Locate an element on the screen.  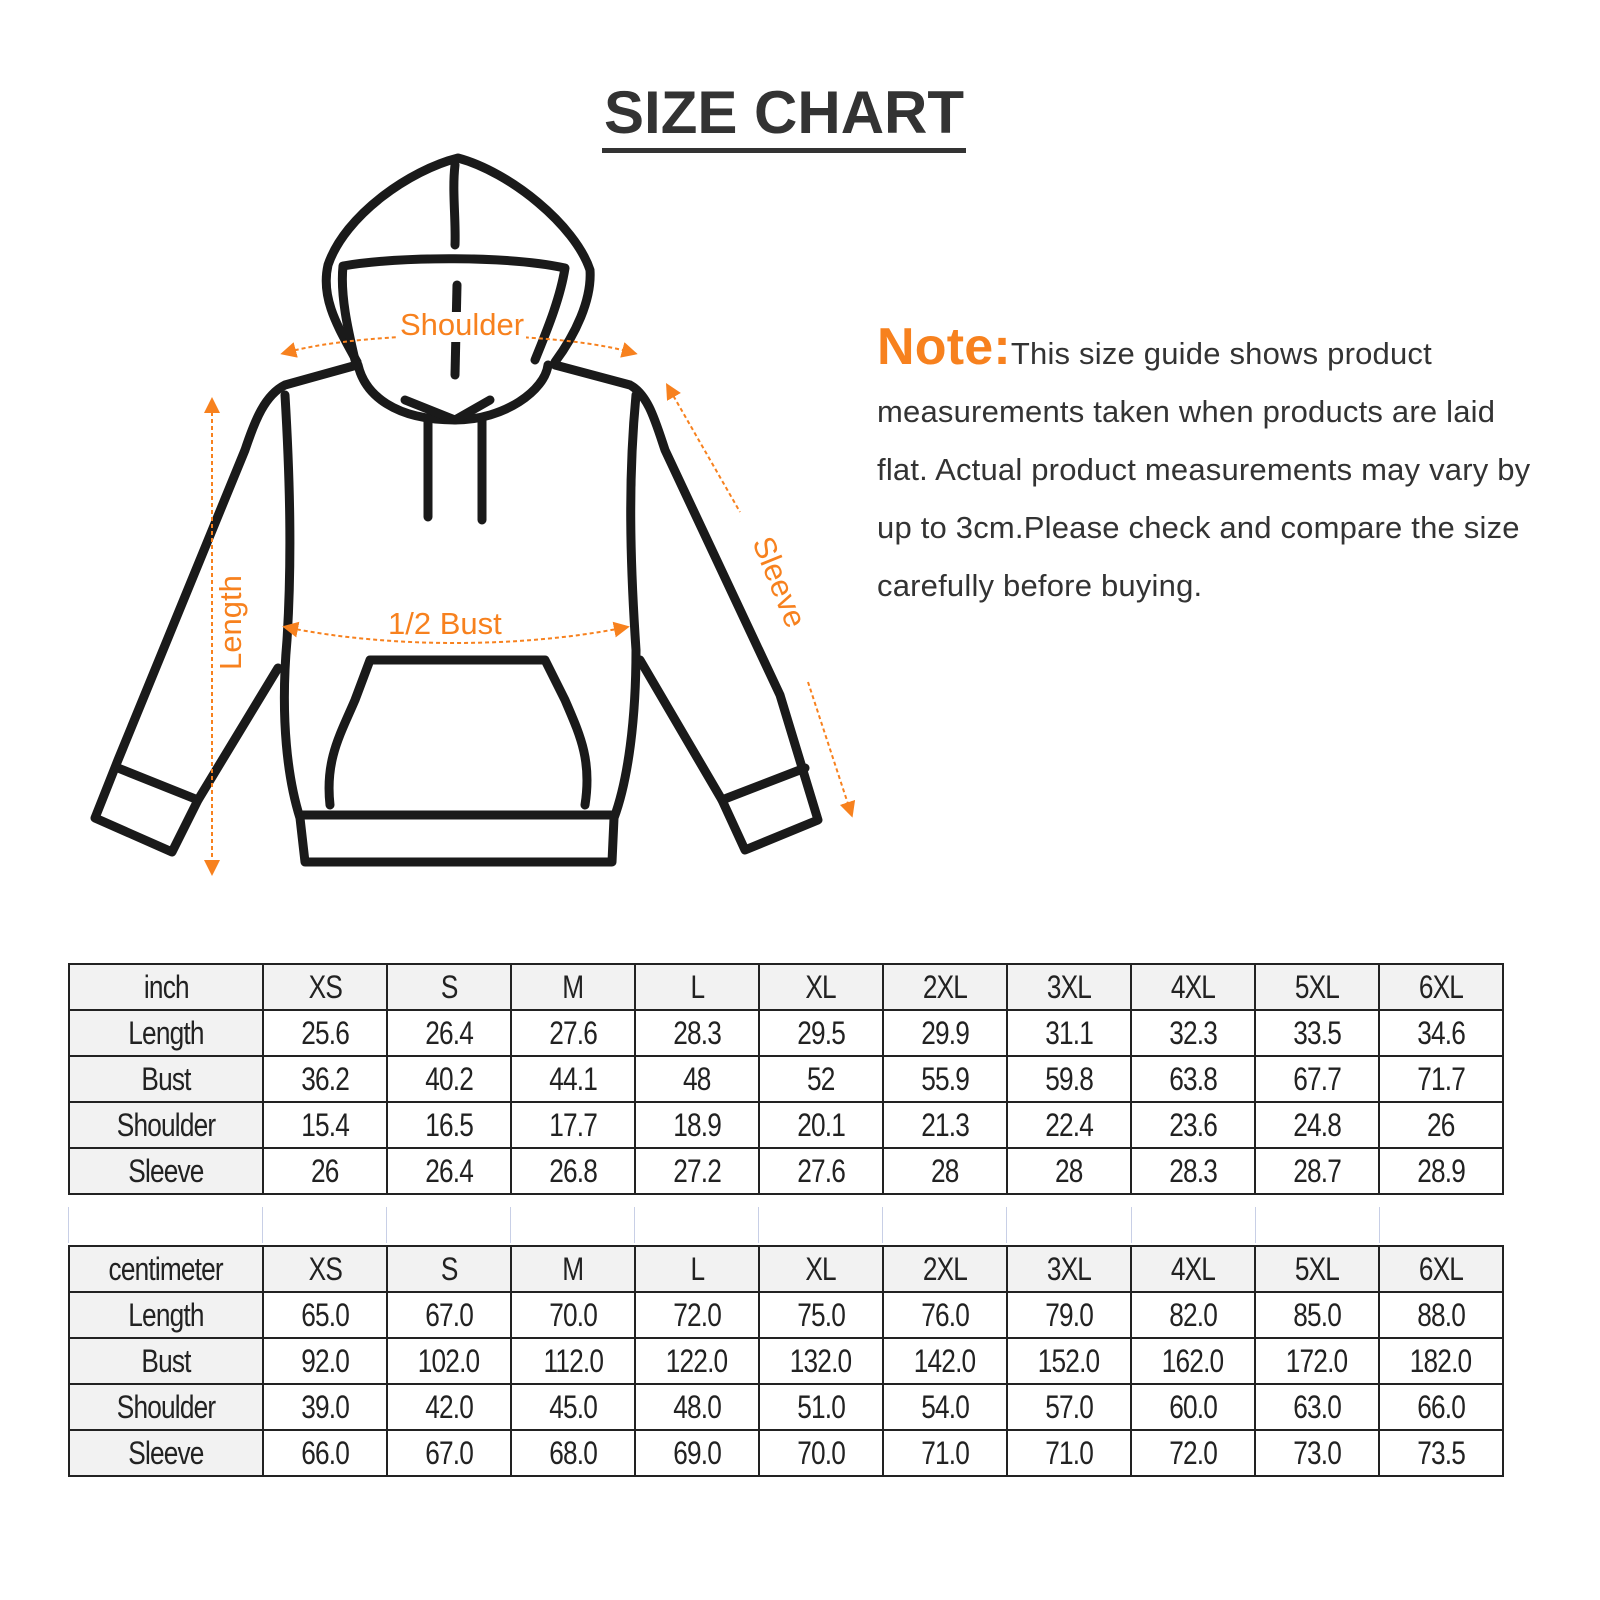
value-cell: 48 is located at coordinates (697, 1079).